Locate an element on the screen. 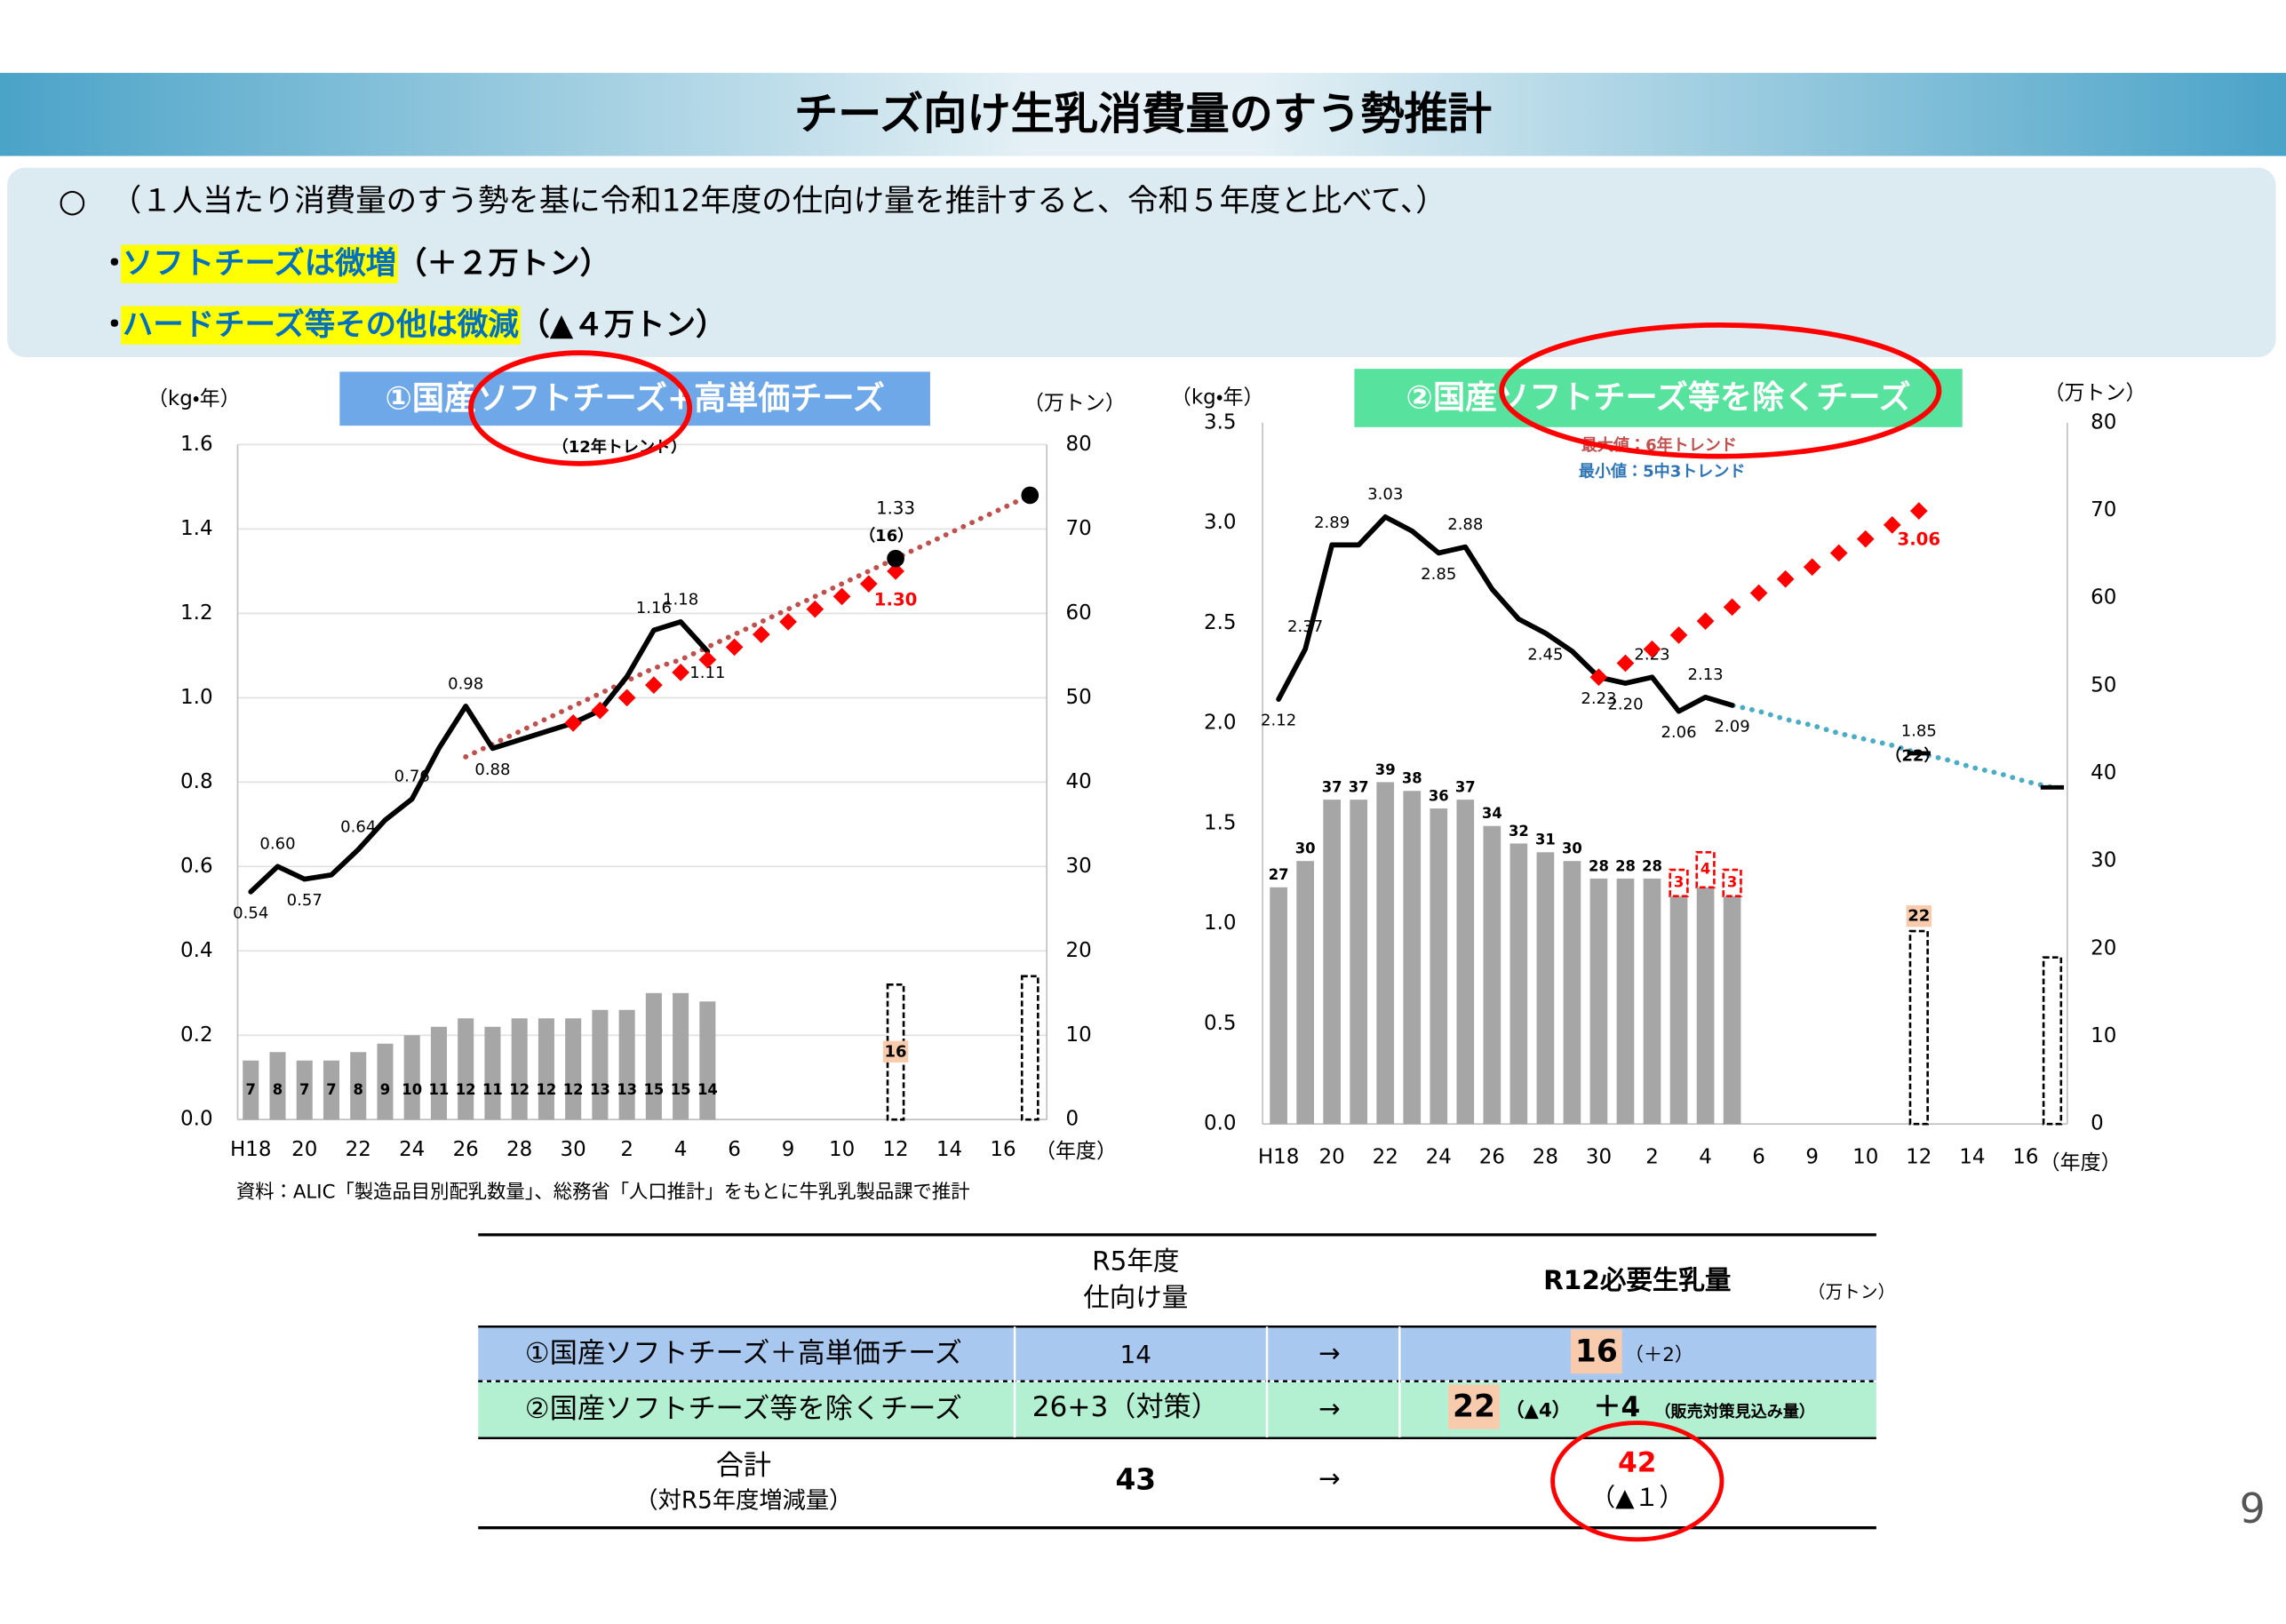 This screenshot has width=2286, height=1624. projection-bar is located at coordinates (1030, 1048).